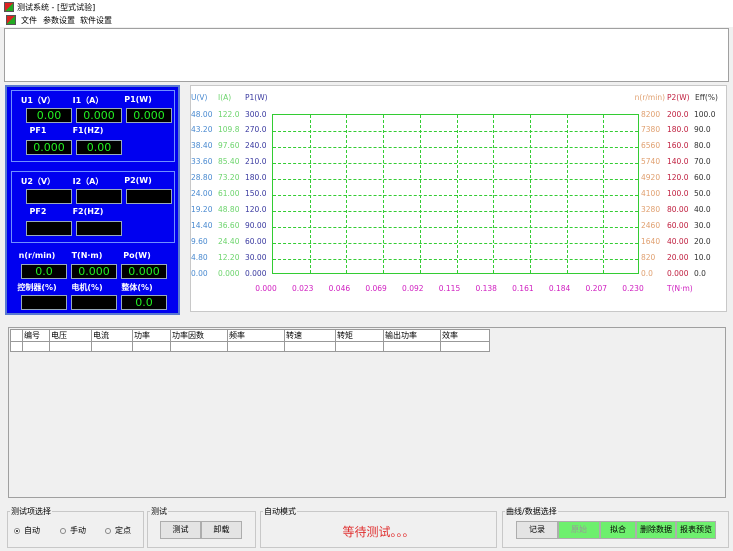 The image size is (733, 551). What do you see at coordinates (70, 335) in the screenshot?
I see `column-header: 电压` at bounding box center [70, 335].